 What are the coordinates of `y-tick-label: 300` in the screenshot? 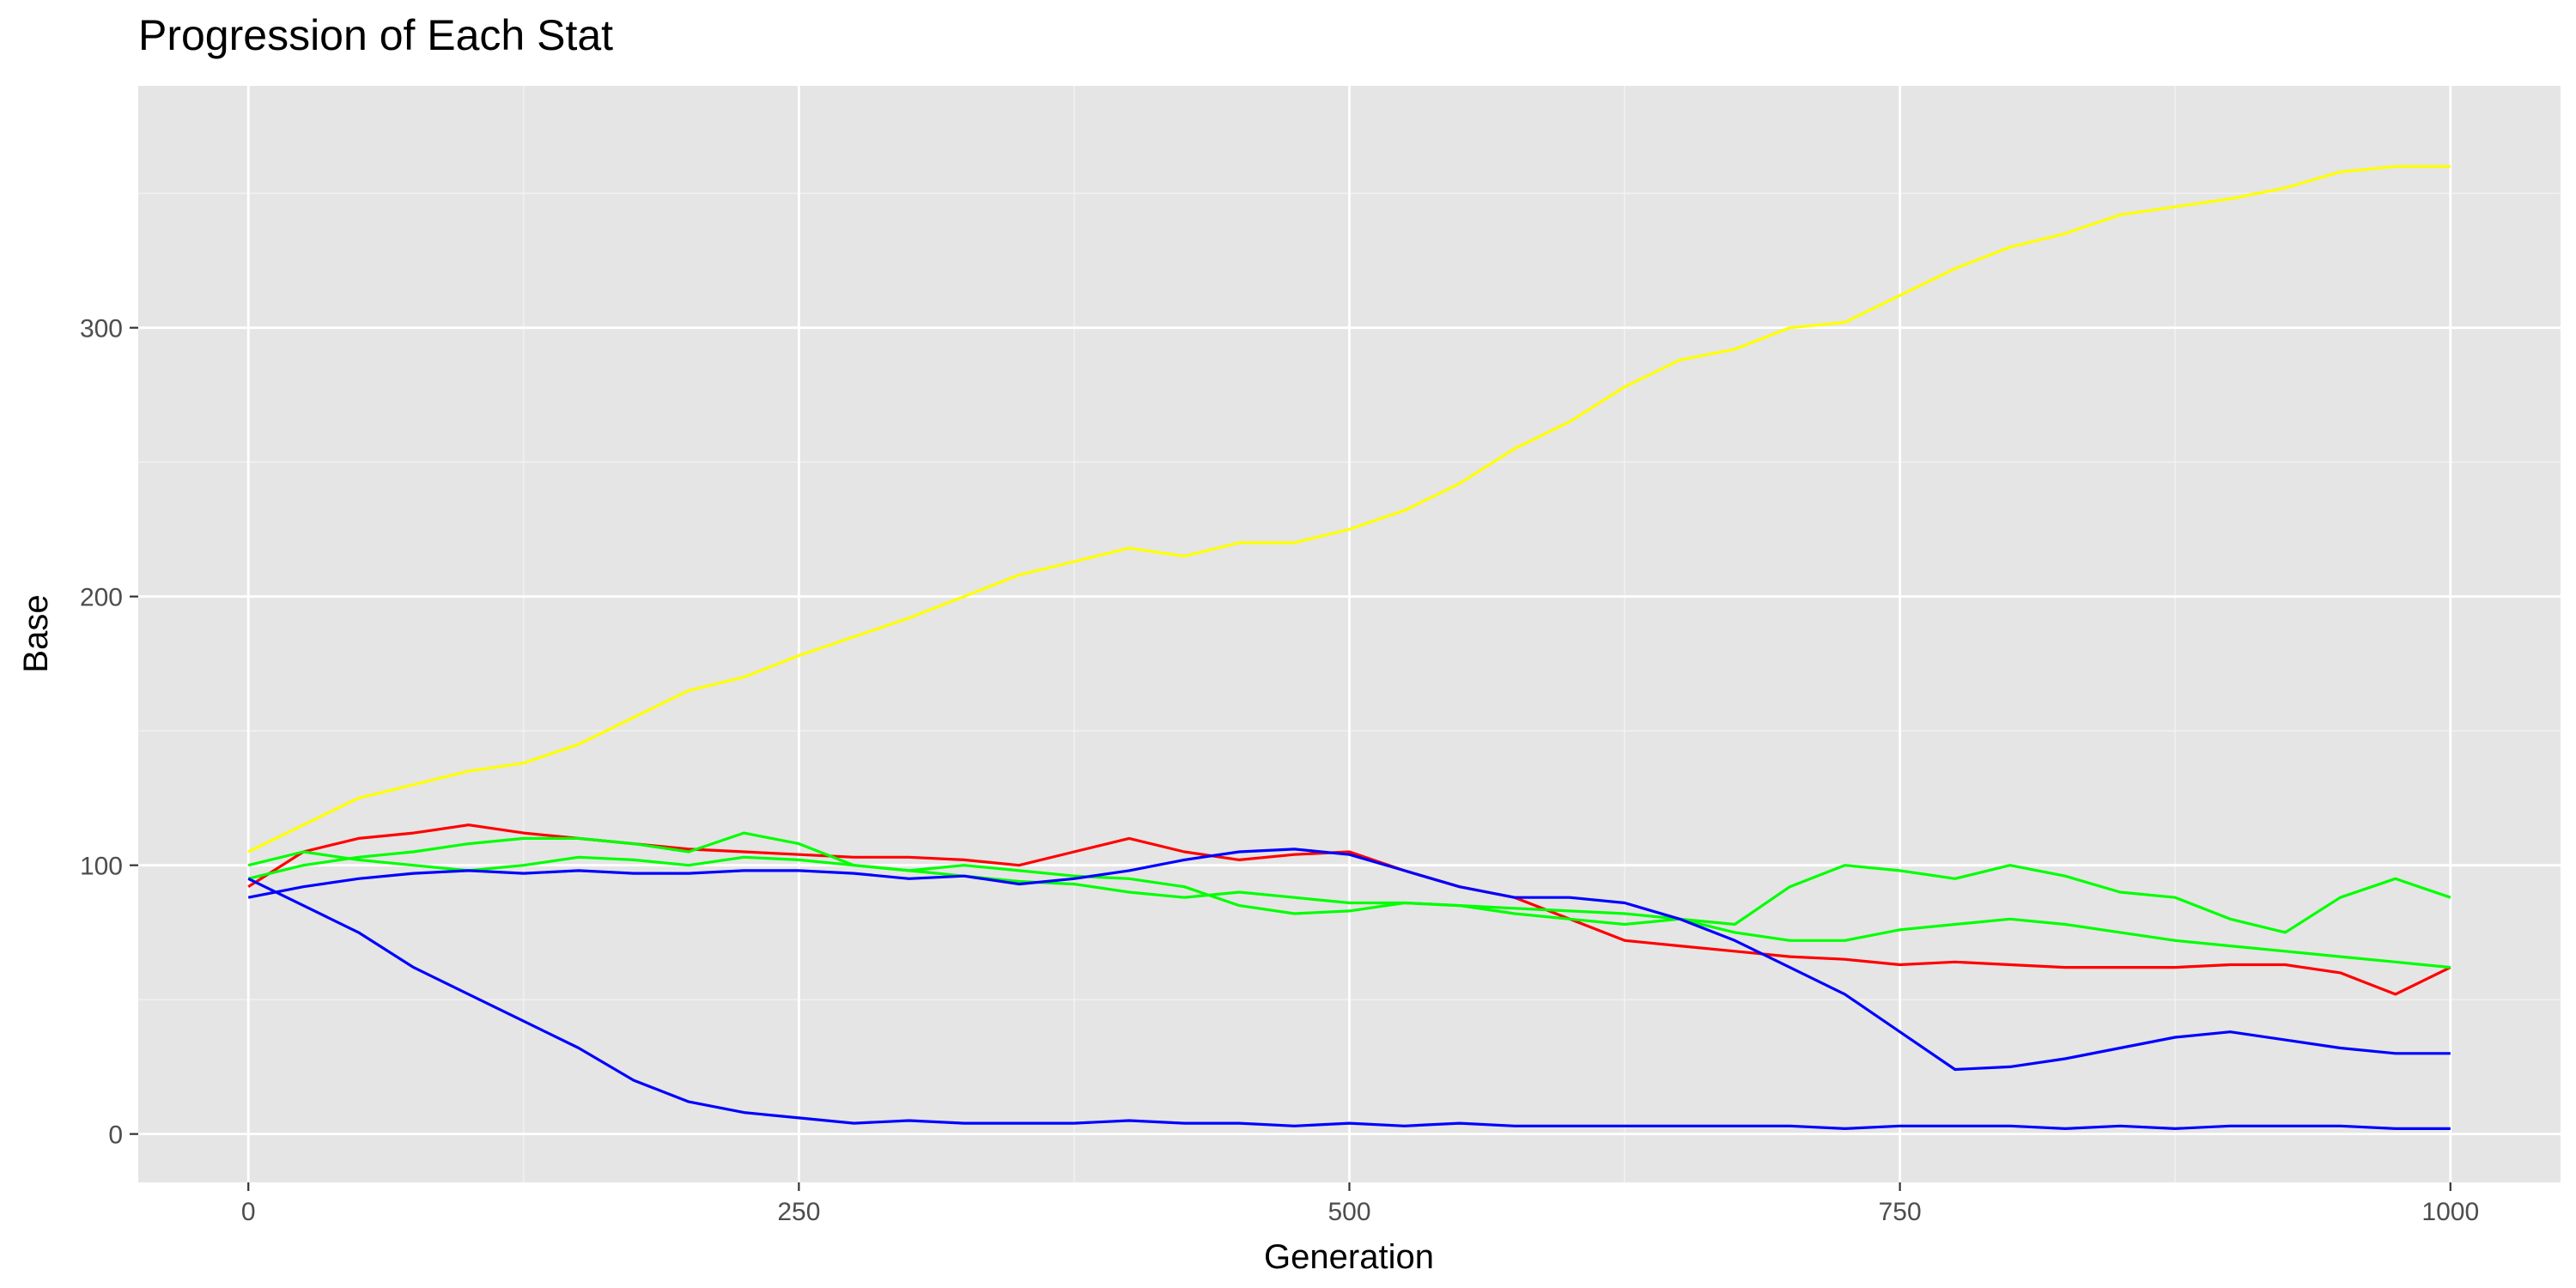 It's located at (101, 329).